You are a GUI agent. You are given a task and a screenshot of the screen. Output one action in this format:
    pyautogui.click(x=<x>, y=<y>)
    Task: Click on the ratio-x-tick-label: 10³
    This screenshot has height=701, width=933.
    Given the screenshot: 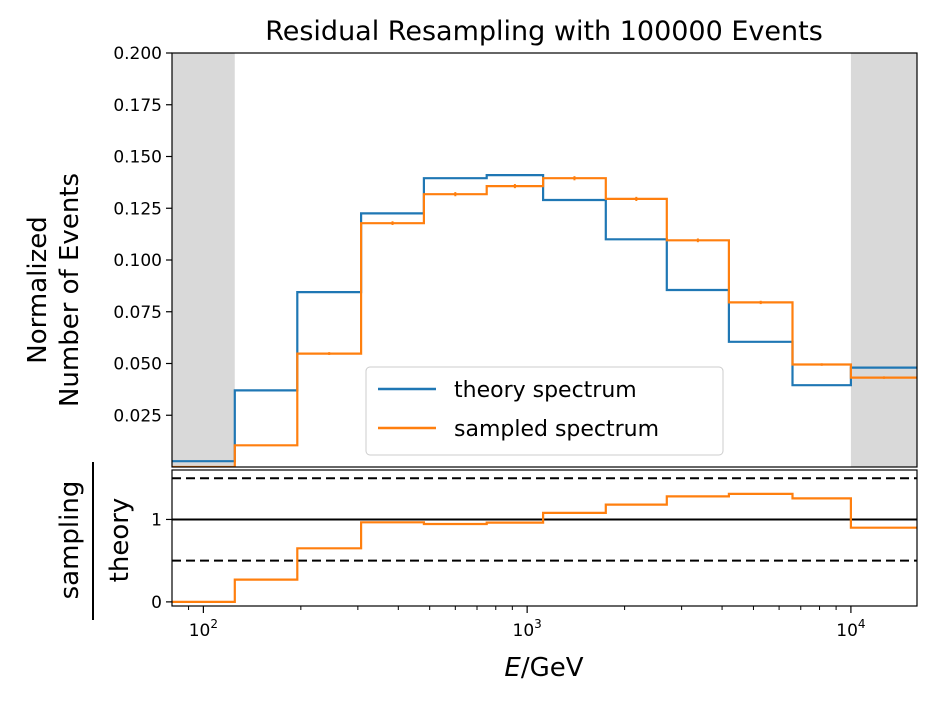 What is the action you would take?
    pyautogui.click(x=527, y=629)
    